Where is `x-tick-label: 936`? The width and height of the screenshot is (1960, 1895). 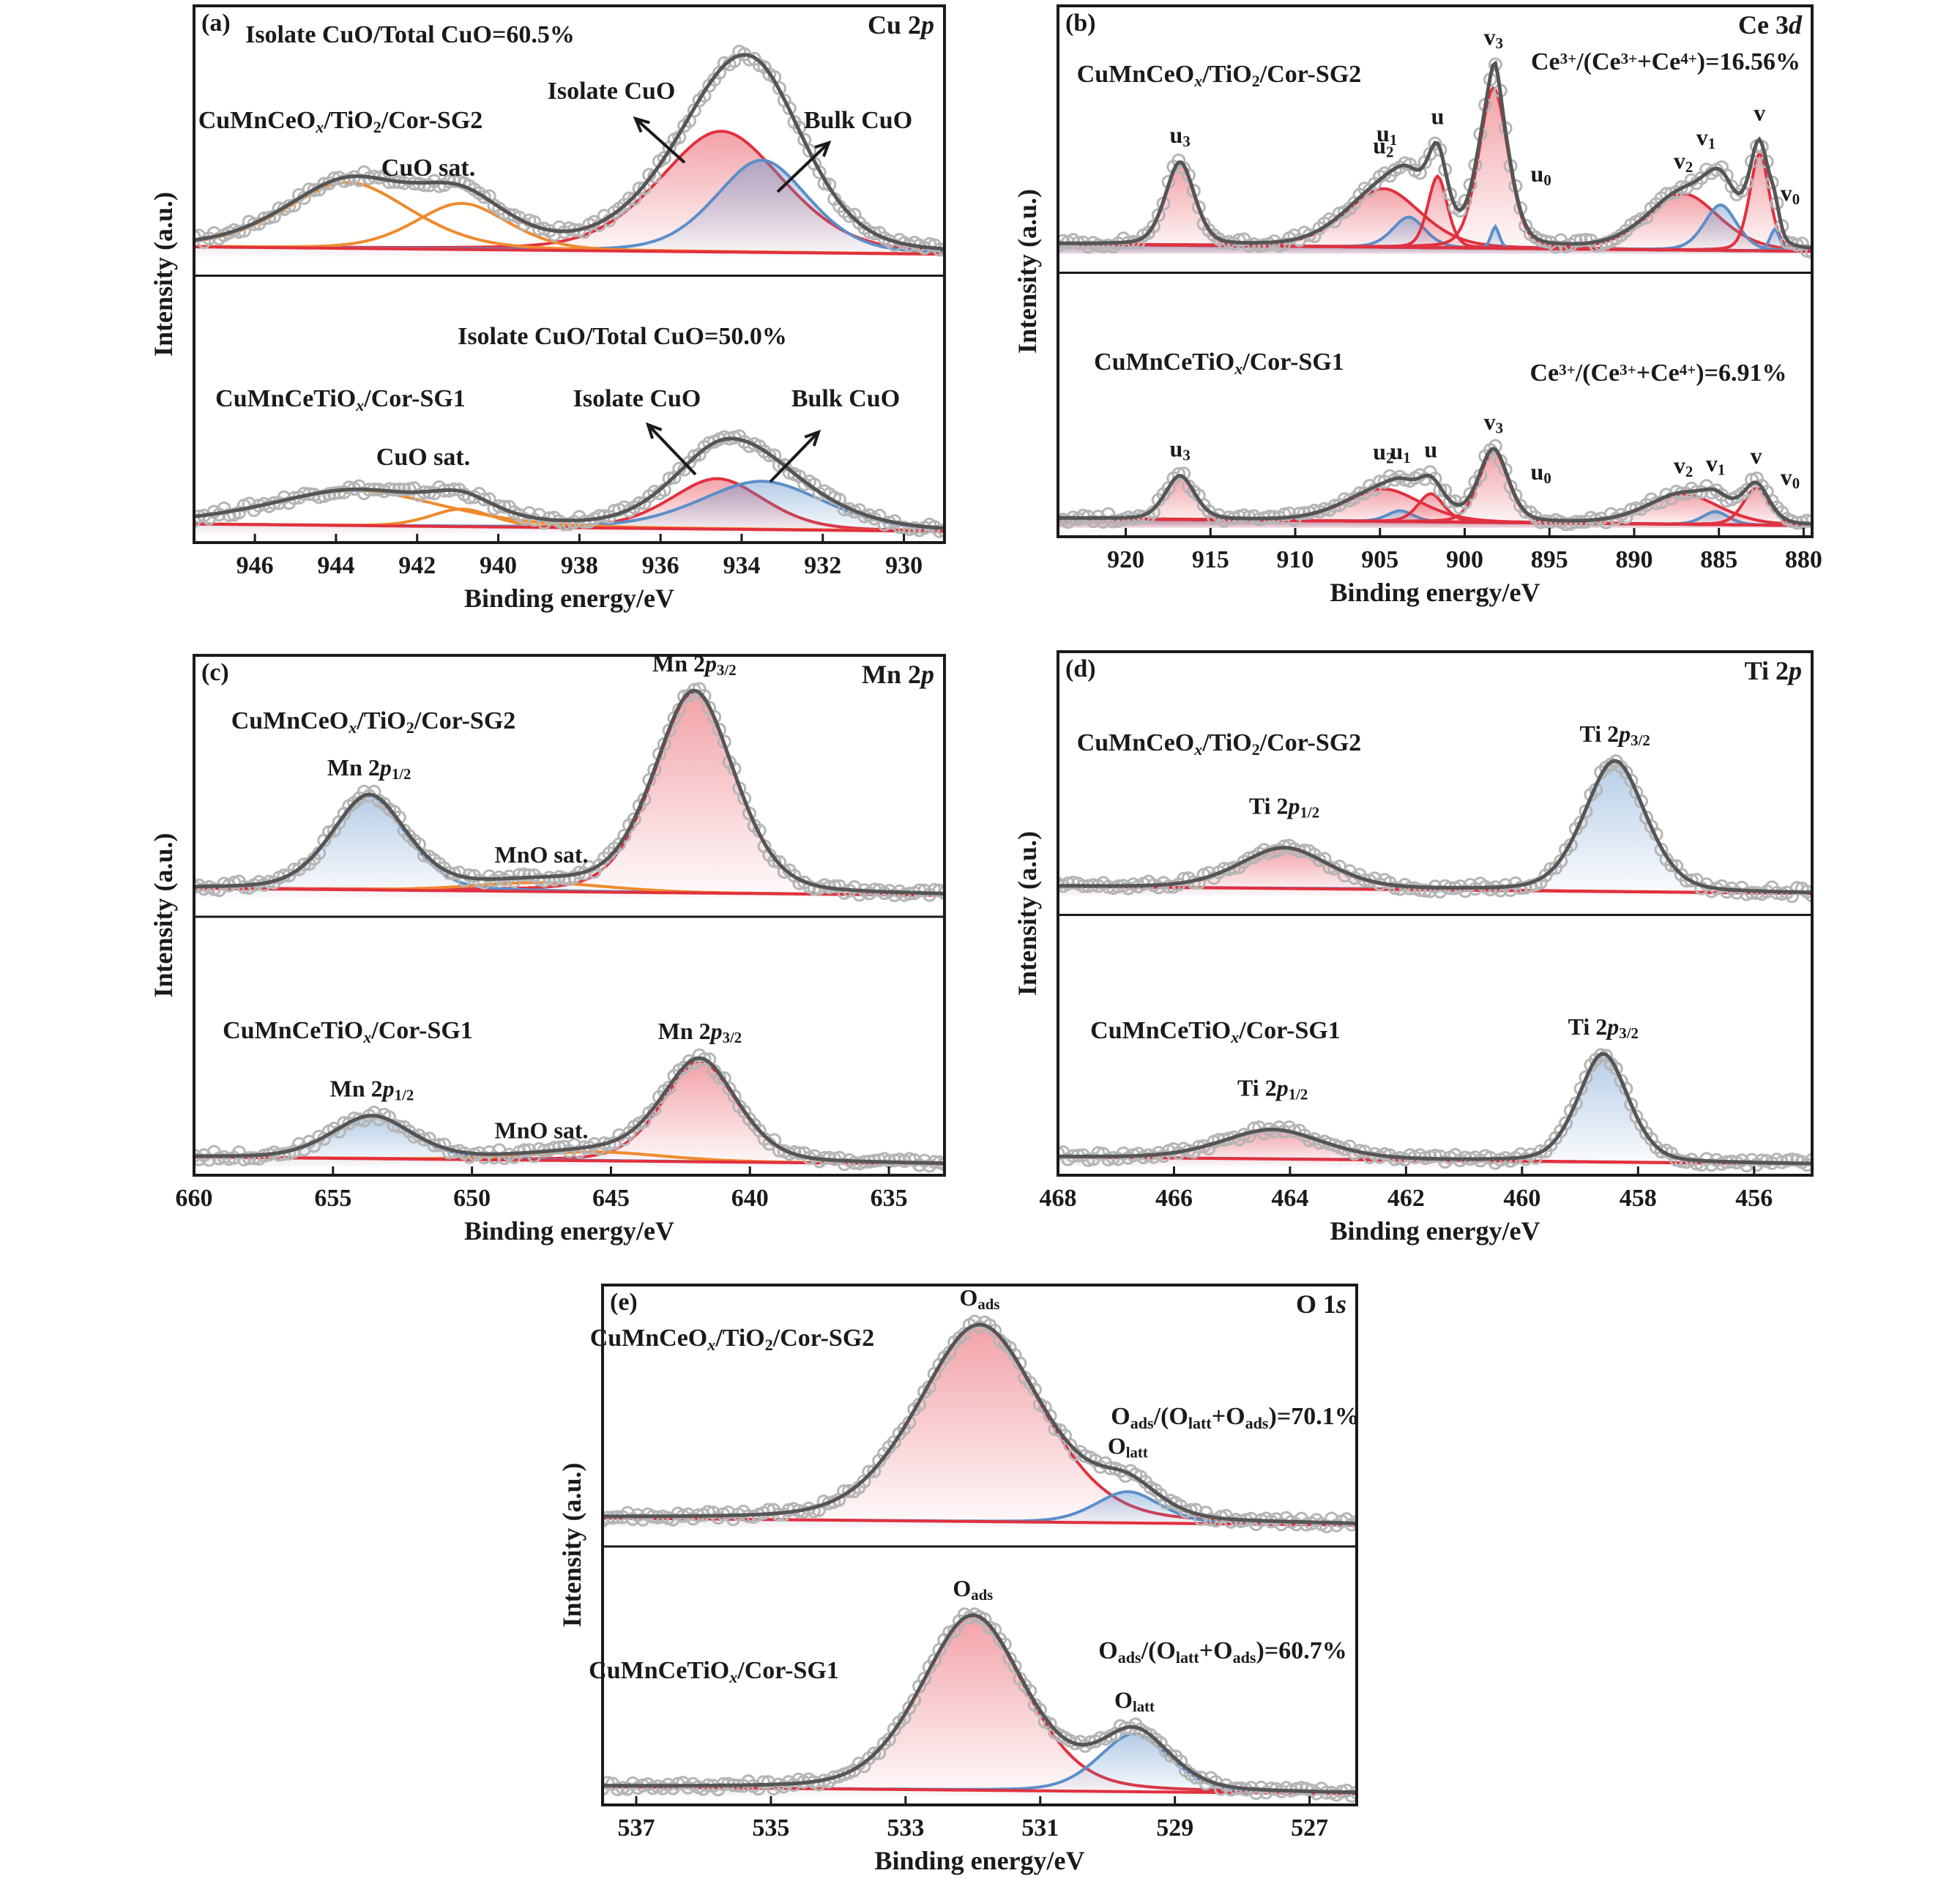 x-tick-label: 936 is located at coordinates (660, 565).